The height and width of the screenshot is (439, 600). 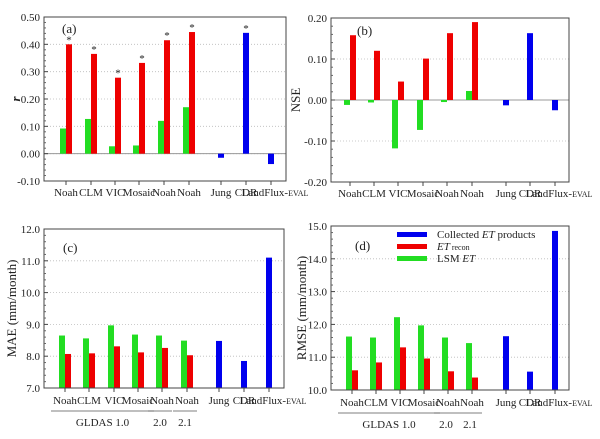 What do you see at coordinates (70, 247) in the screenshot?
I see `panel-label: (c)` at bounding box center [70, 247].